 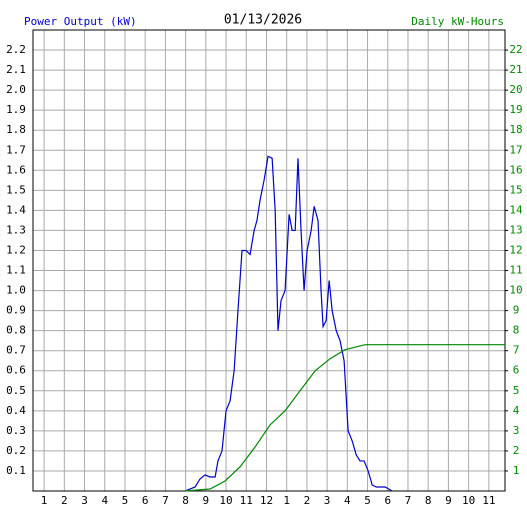 I want to click on y2-tick-label: 21, so click(x=515, y=69).